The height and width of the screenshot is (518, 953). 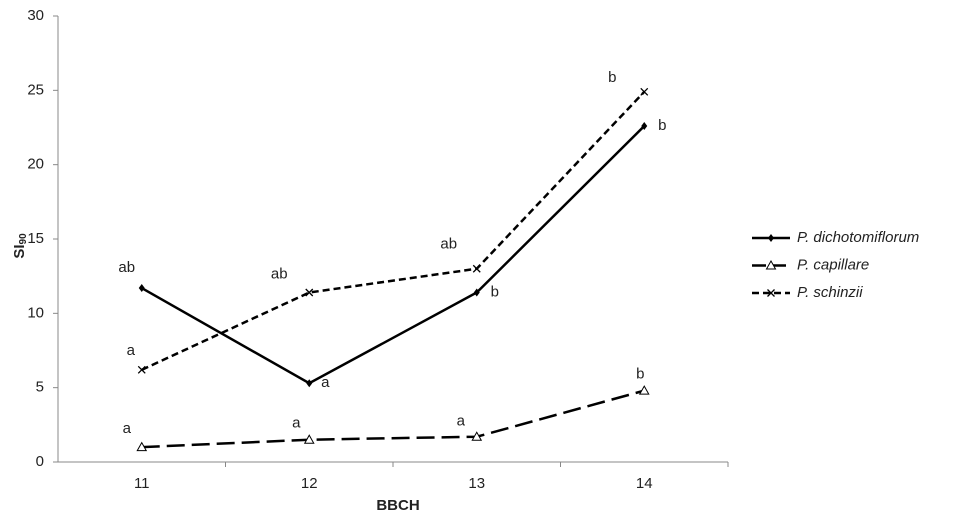 What do you see at coordinates (35, 238) in the screenshot?
I see `y-tick-label: 15` at bounding box center [35, 238].